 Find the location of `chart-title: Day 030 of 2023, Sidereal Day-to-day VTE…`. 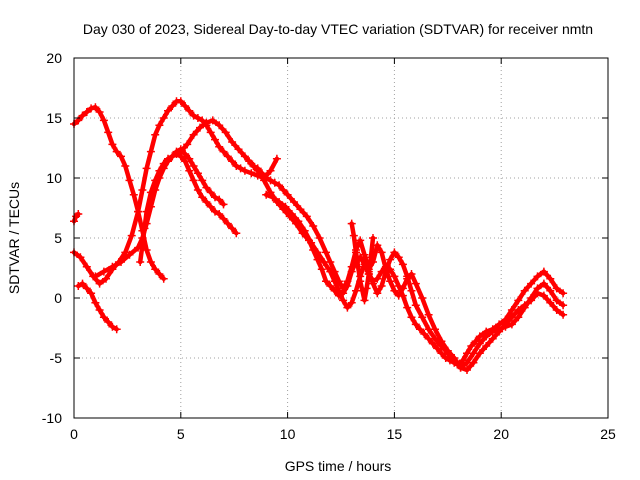

chart-title: Day 030 of 2023, Sidereal Day-to-day VTE… is located at coordinates (338, 29).